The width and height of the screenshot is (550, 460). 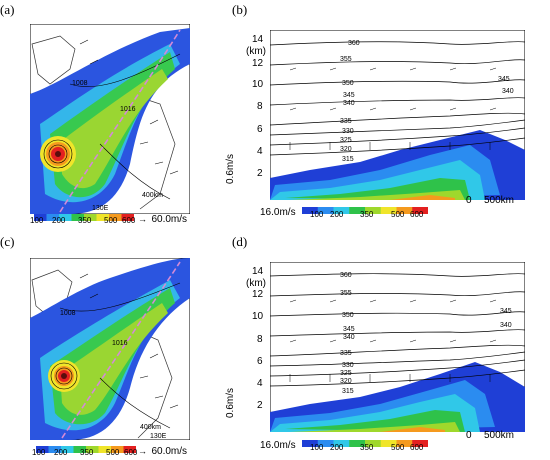 I want to click on panel-d-theta-340b: 340, so click(x=506, y=325).